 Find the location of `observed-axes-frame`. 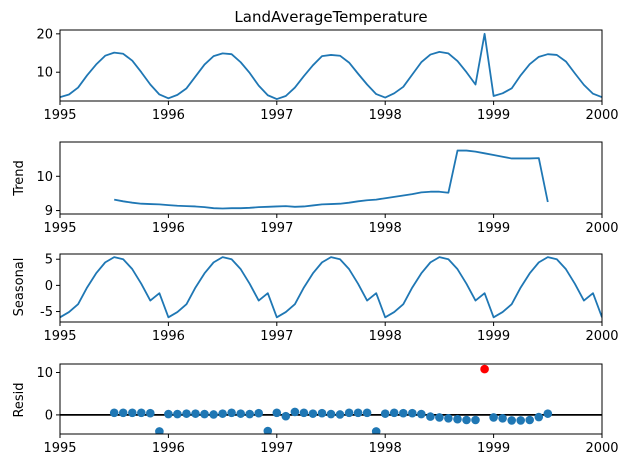

observed-axes-frame is located at coordinates (331, 65).